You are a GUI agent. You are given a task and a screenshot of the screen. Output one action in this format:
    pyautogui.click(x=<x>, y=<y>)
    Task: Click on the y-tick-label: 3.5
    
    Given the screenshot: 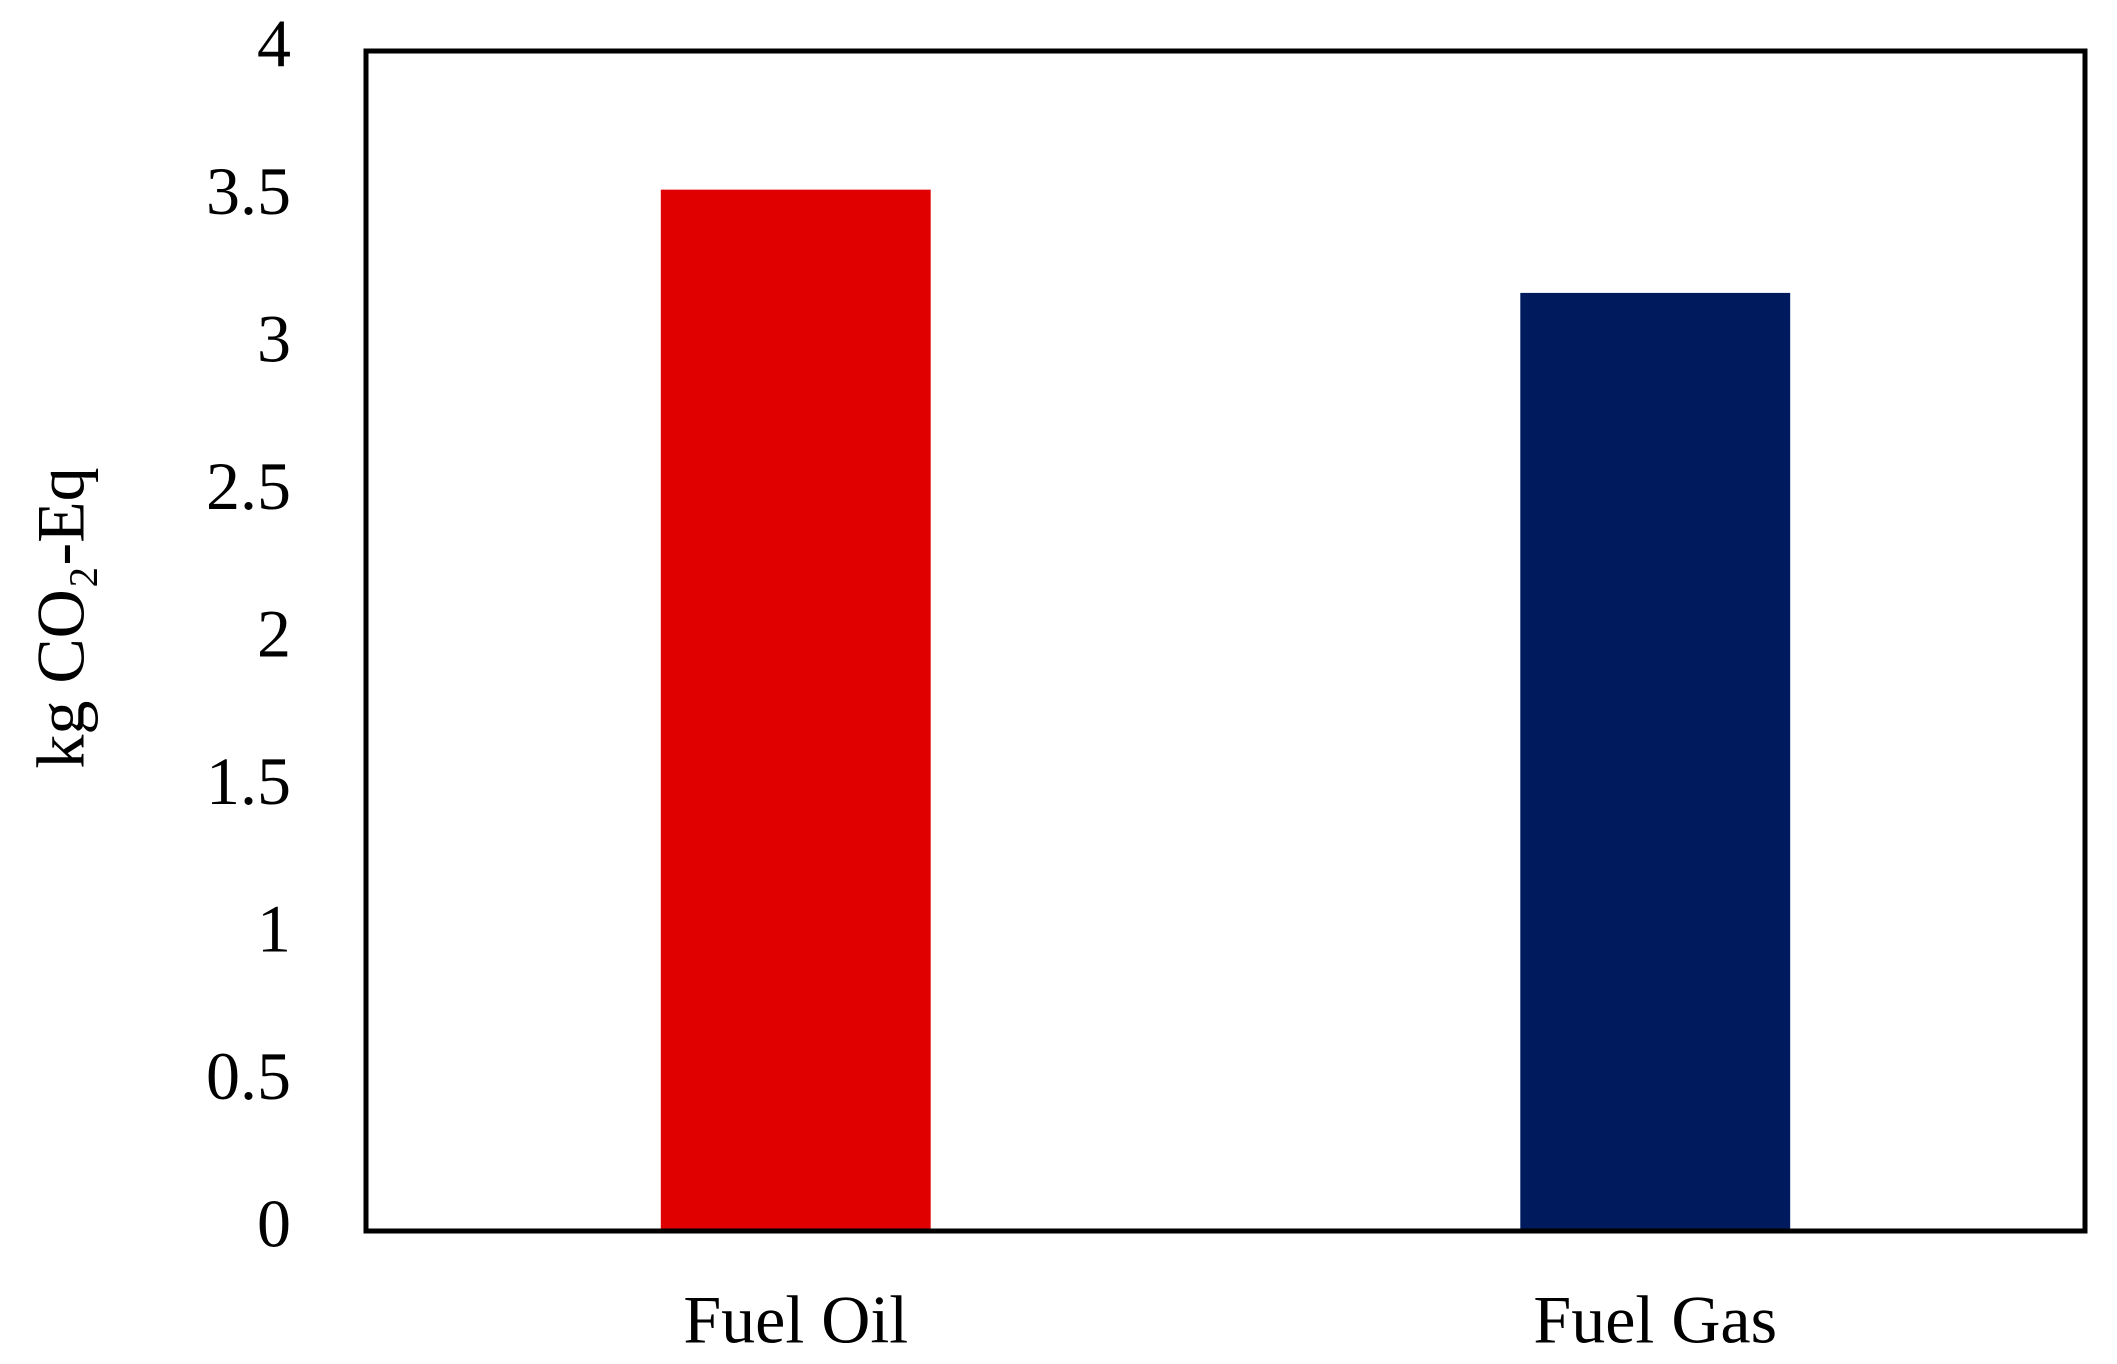 What is the action you would take?
    pyautogui.click(x=248, y=191)
    